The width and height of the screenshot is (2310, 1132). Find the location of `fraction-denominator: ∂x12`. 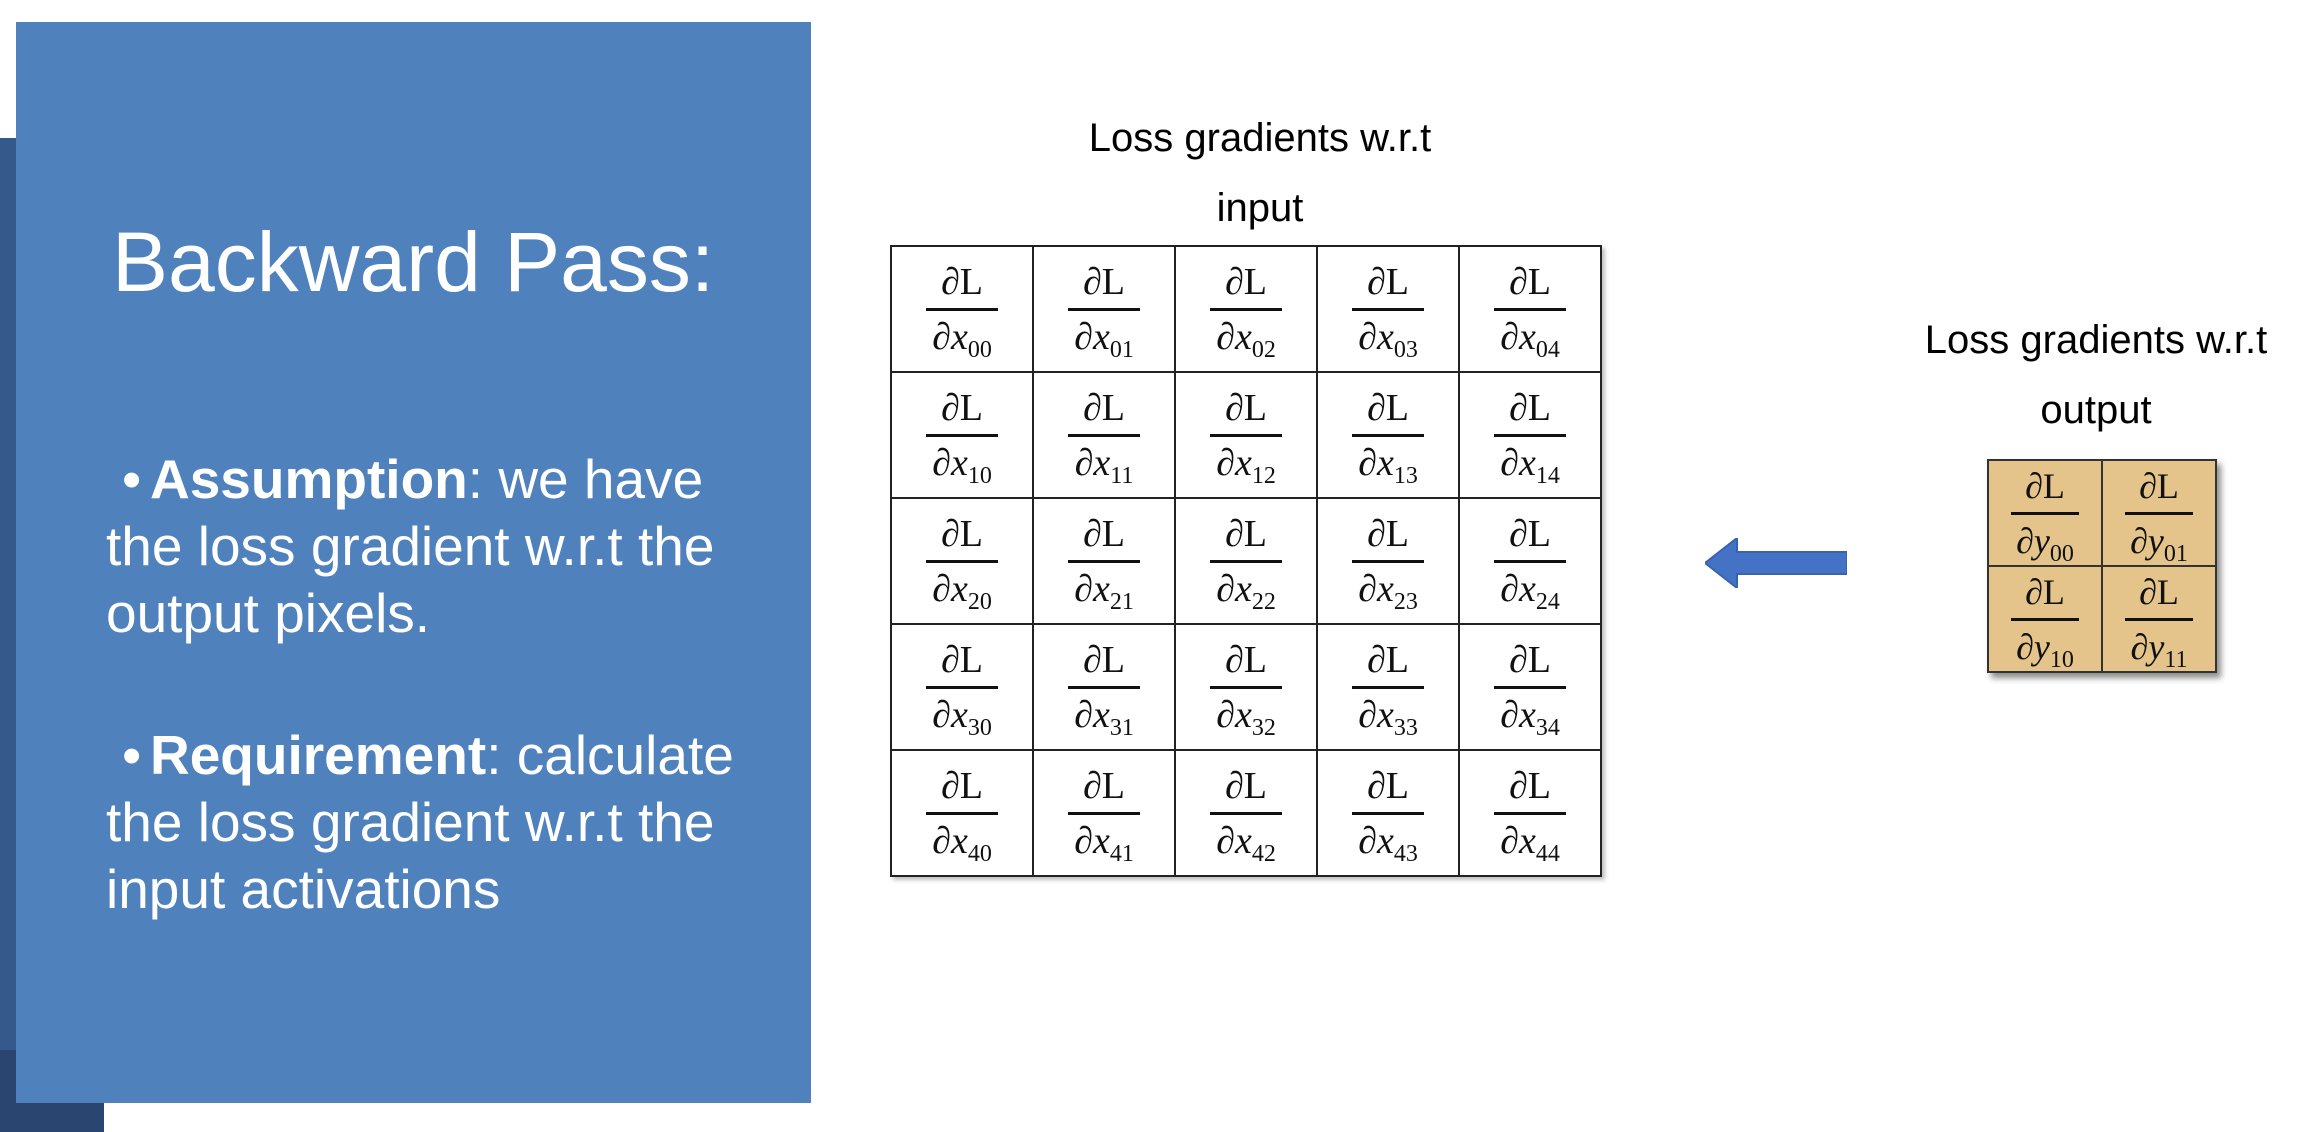

fraction-denominator: ∂x12 is located at coordinates (1246, 462).